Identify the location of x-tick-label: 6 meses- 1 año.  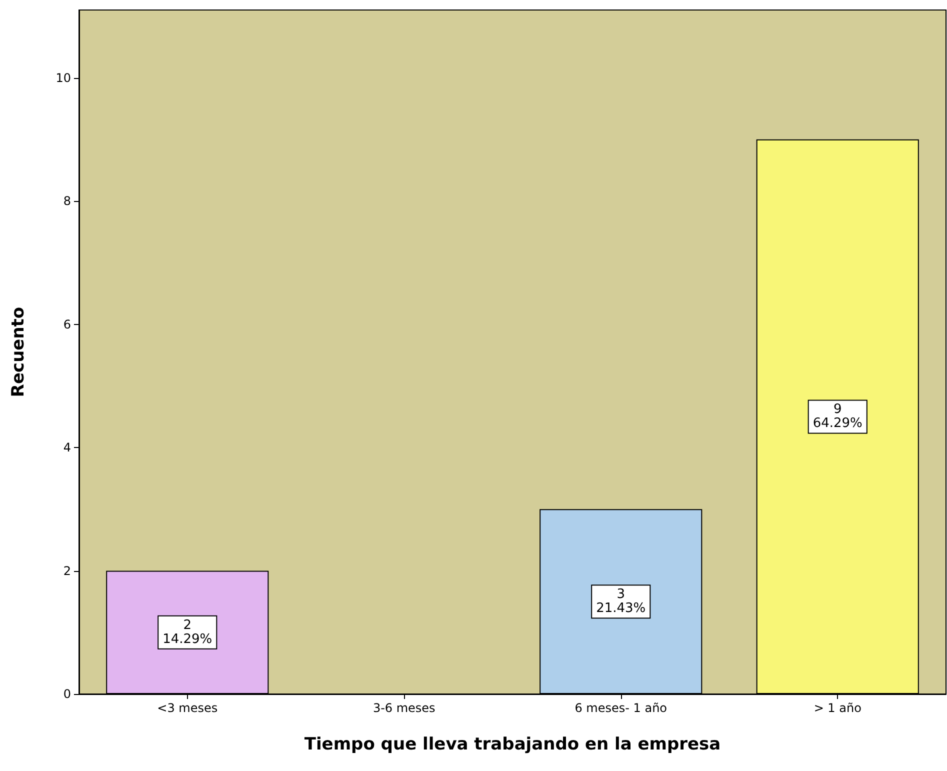
(621, 708).